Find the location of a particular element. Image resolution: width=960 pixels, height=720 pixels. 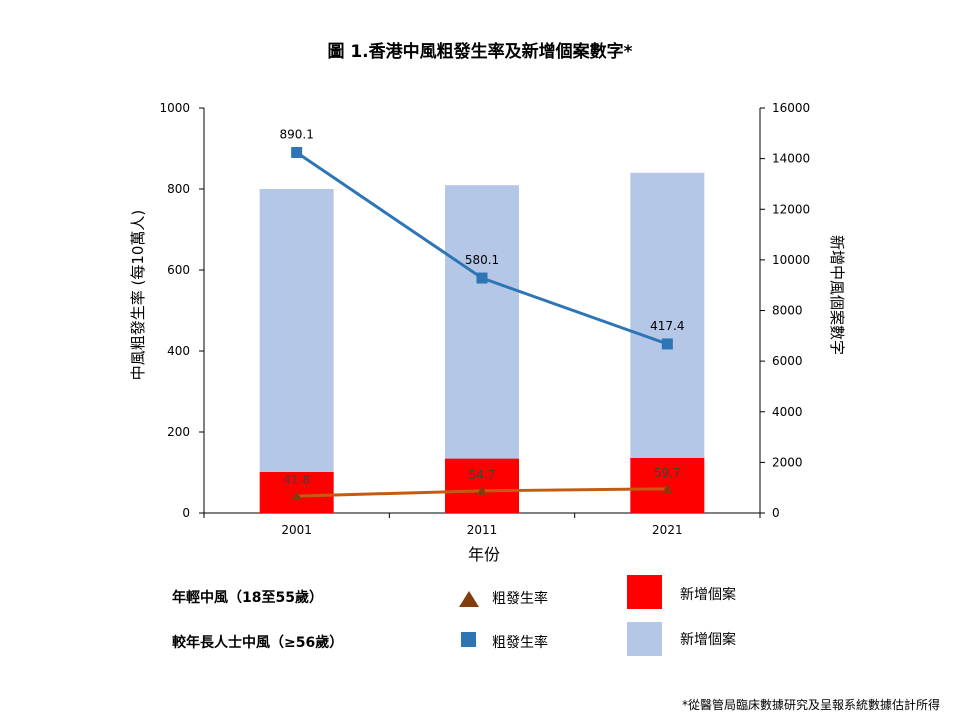

triangle-marker-icon is located at coordinates (469, 599).